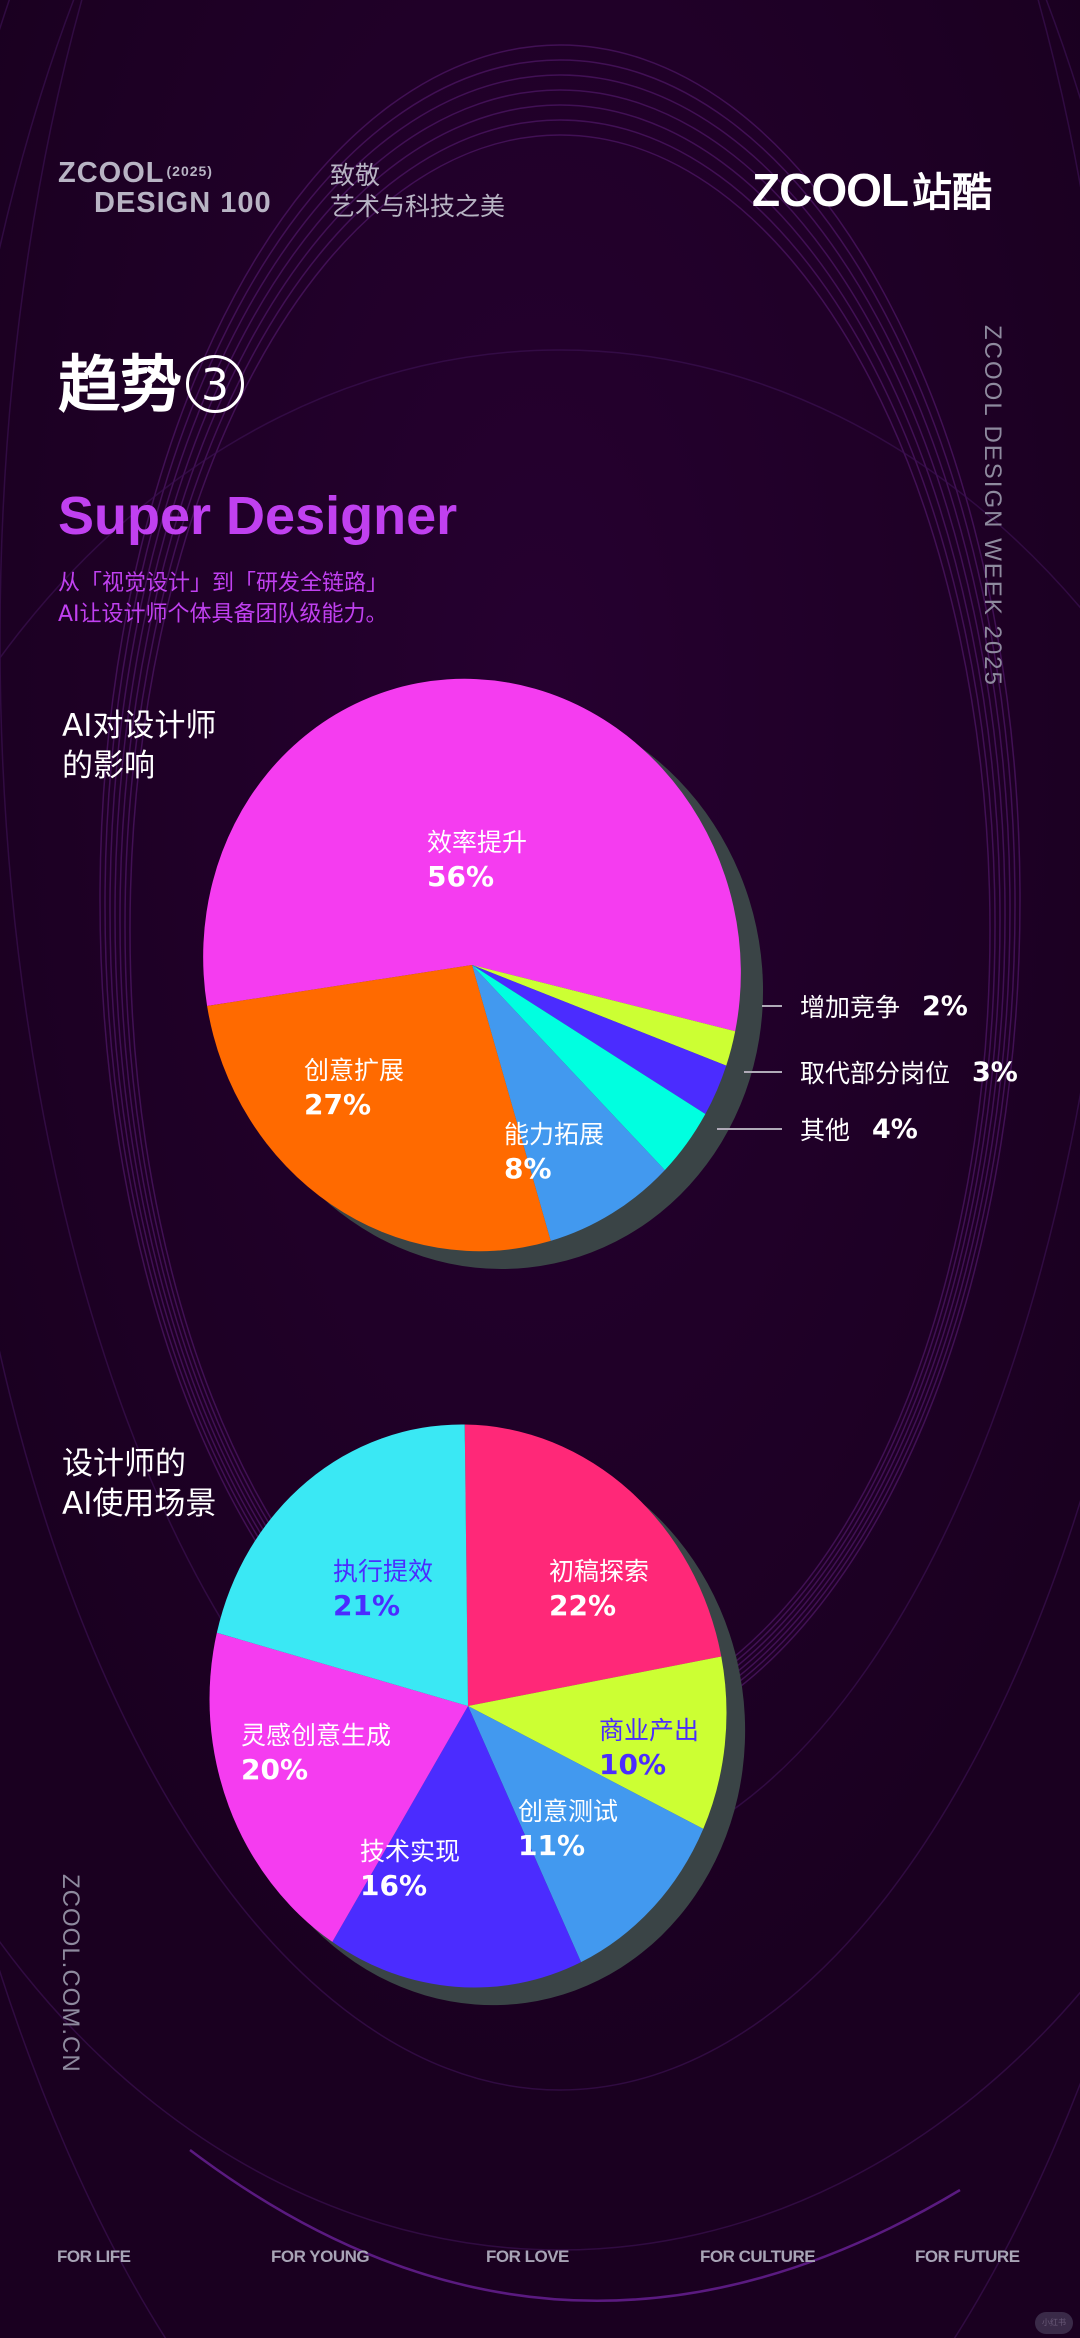 The width and height of the screenshot is (1080, 2338). What do you see at coordinates (477, 860) in the screenshot?
I see `slice-label-efficiency: 效率提升 56%` at bounding box center [477, 860].